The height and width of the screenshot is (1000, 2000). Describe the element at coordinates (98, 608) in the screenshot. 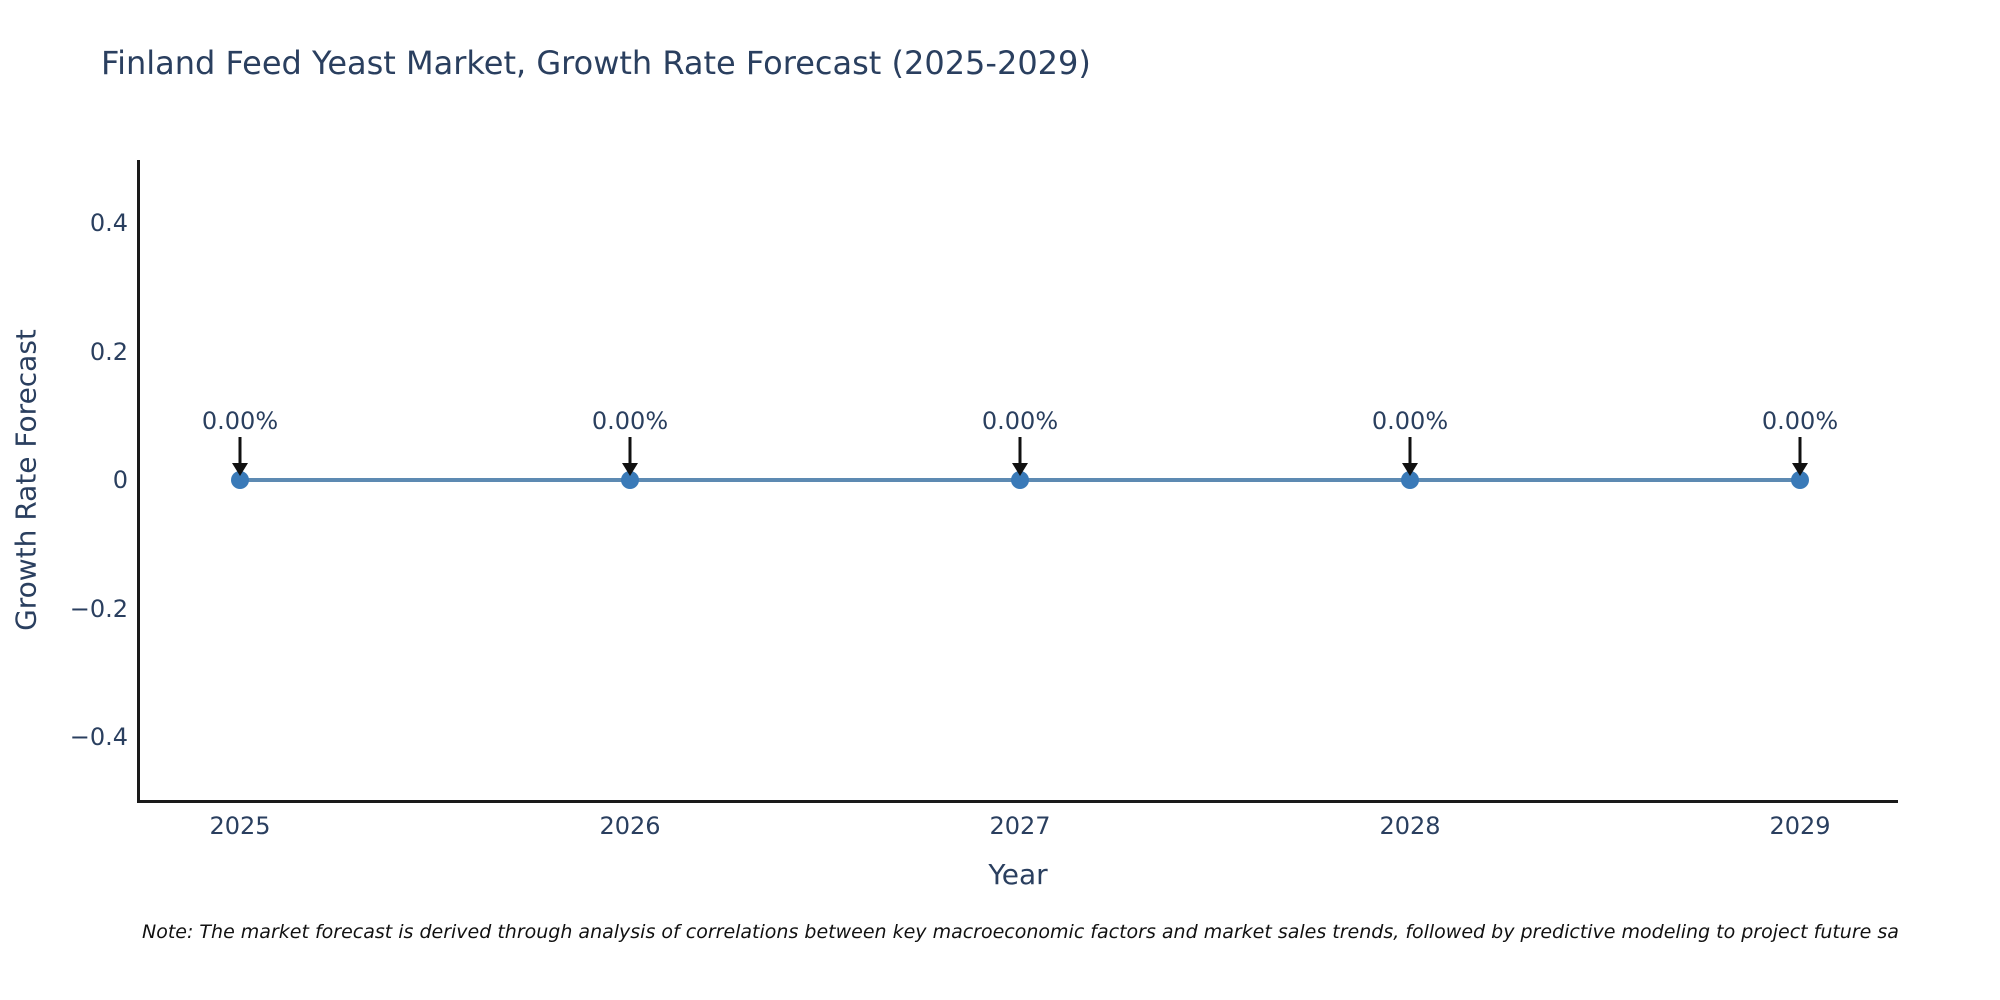

I see `y-tick-label: −0.2` at that location.